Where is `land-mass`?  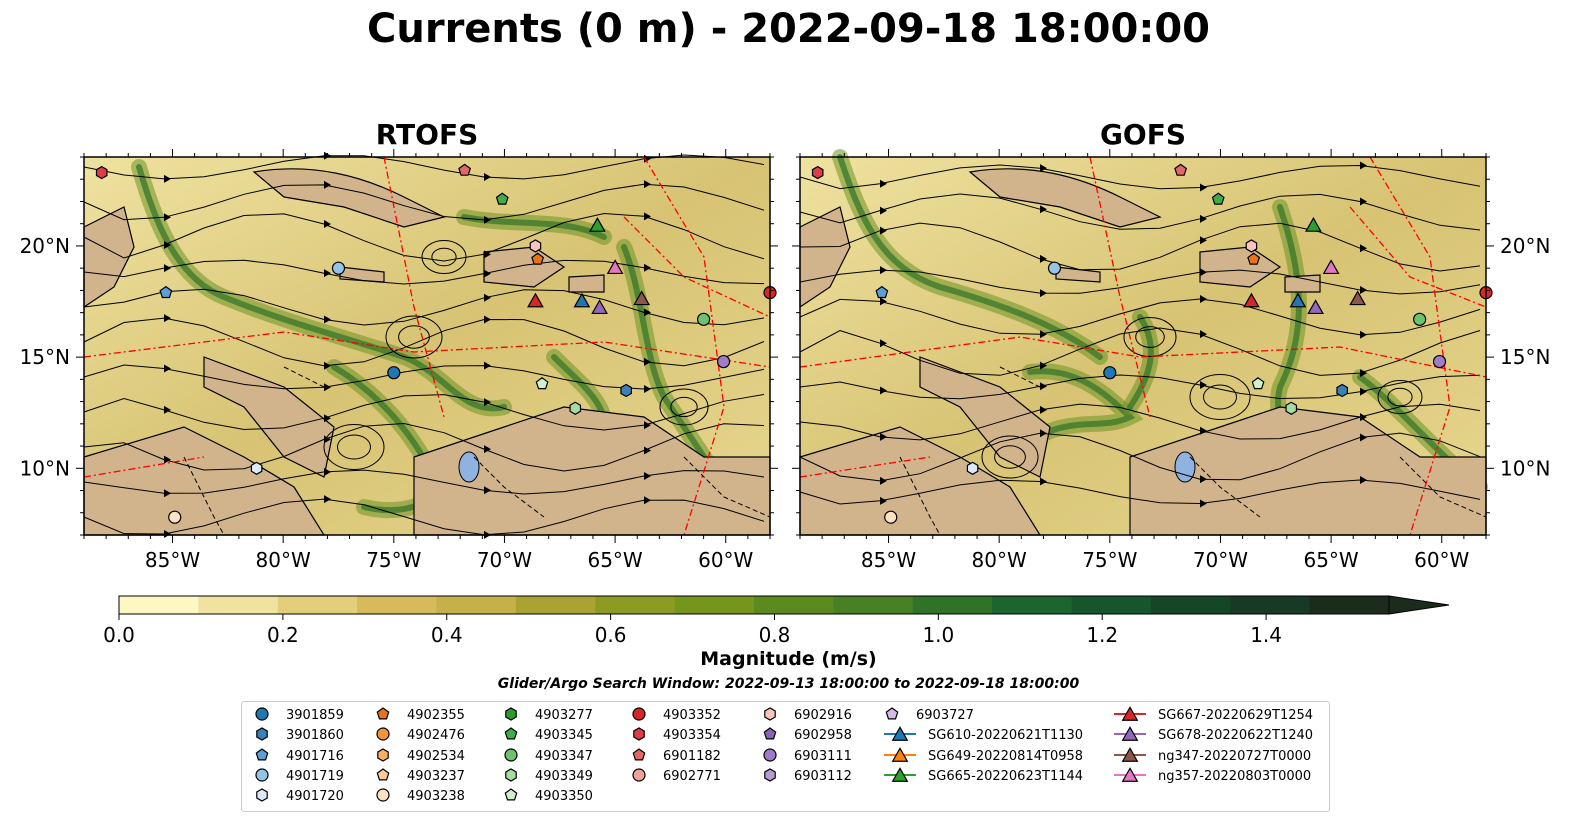
land-mass is located at coordinates (1065, 198).